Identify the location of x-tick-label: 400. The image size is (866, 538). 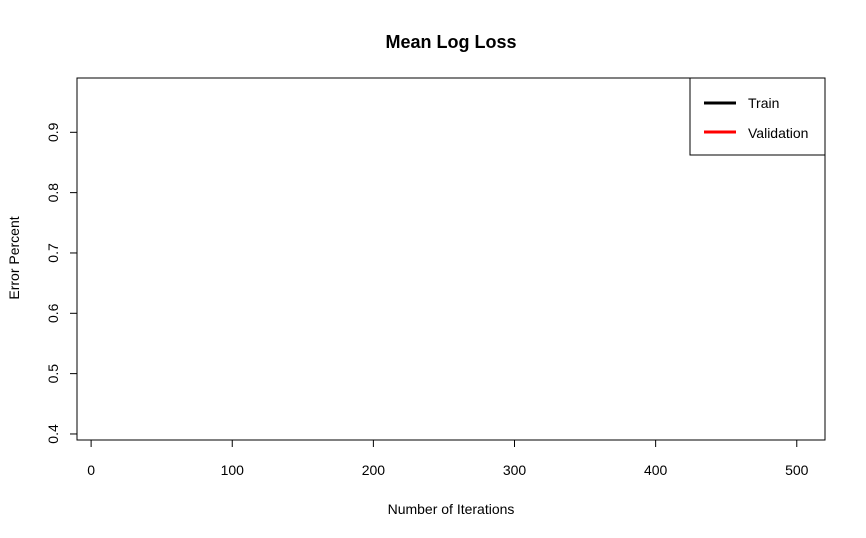
(656, 470).